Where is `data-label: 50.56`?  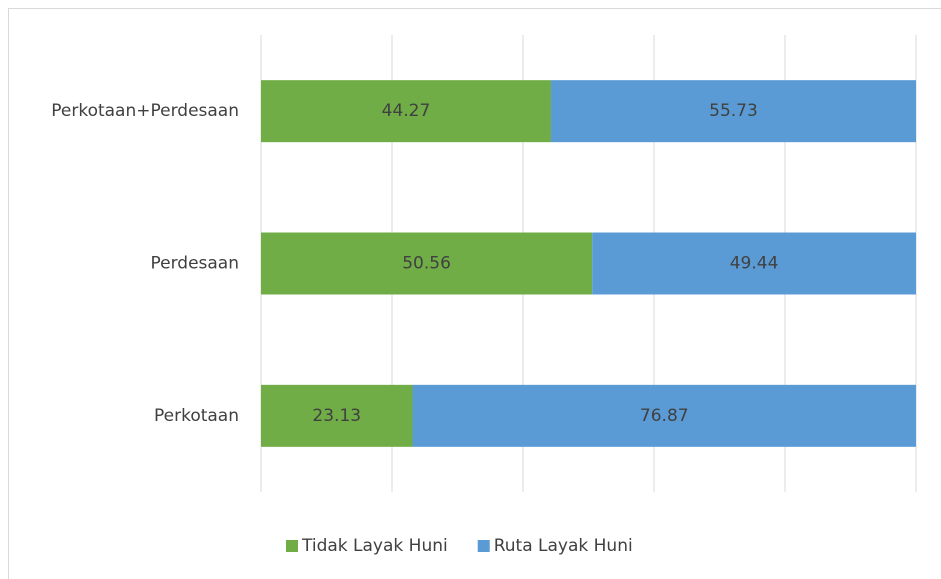 data-label: 50.56 is located at coordinates (426, 264).